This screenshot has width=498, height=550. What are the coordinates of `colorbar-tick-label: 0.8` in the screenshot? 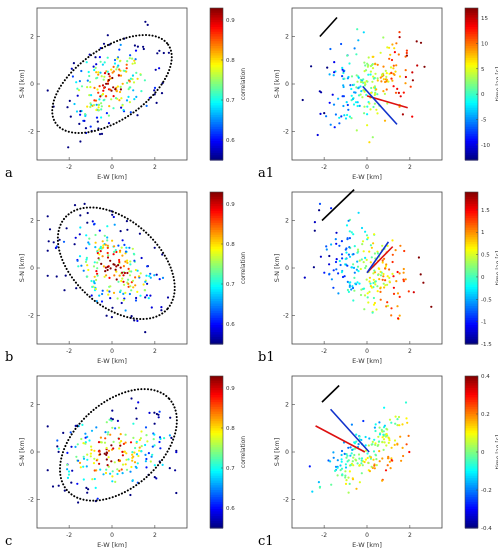 It's located at (230, 61).